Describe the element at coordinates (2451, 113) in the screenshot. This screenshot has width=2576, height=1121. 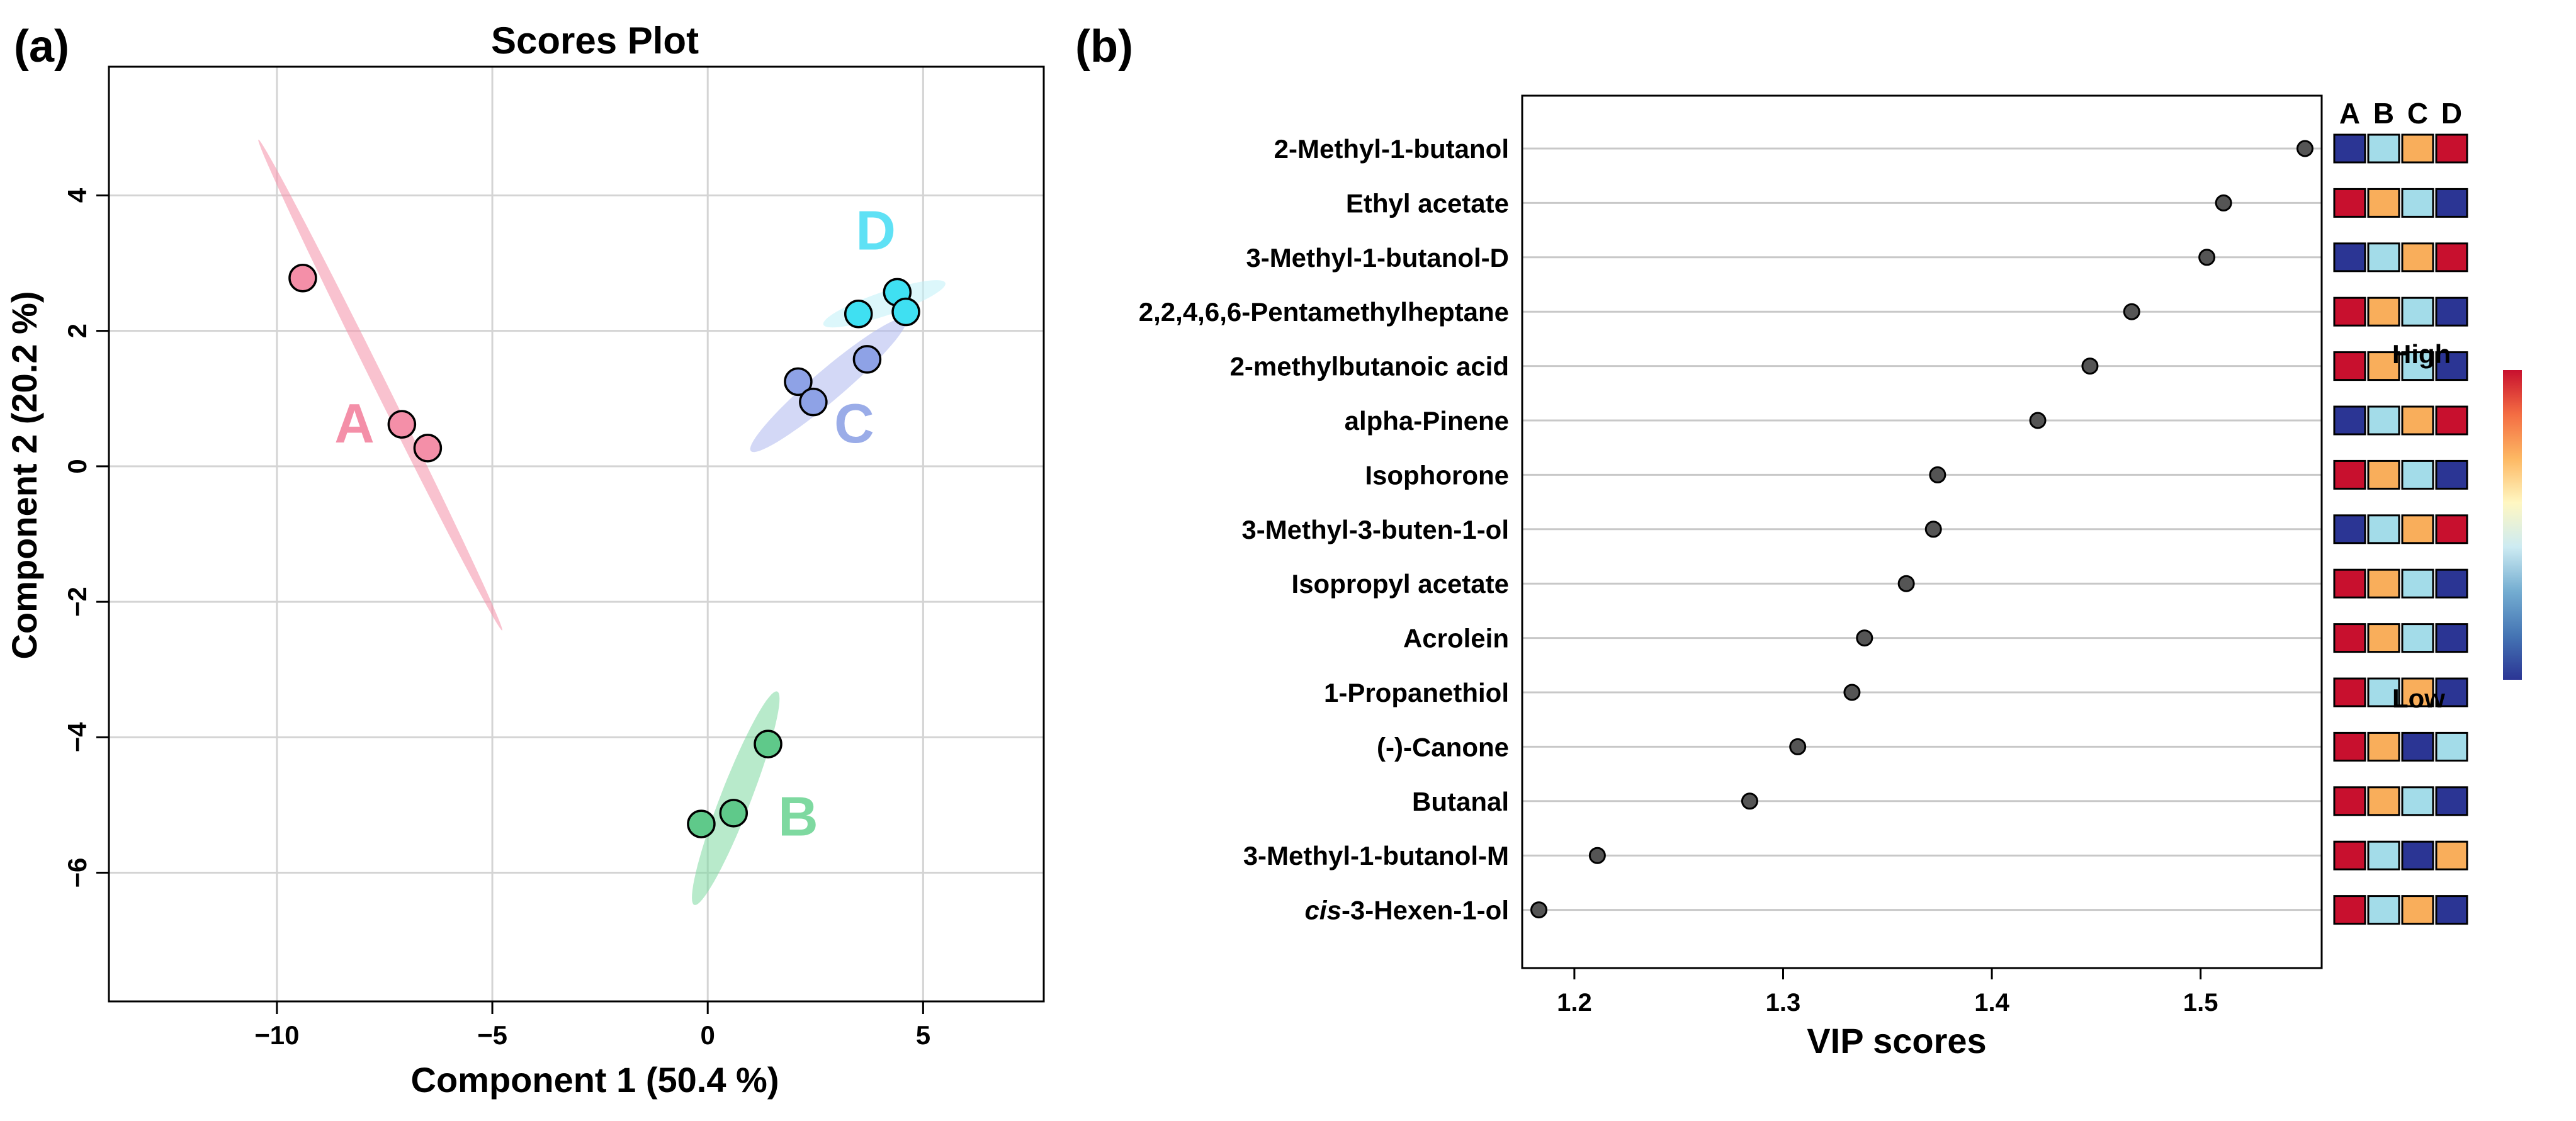
I see `heatmap-header-d: D` at that location.